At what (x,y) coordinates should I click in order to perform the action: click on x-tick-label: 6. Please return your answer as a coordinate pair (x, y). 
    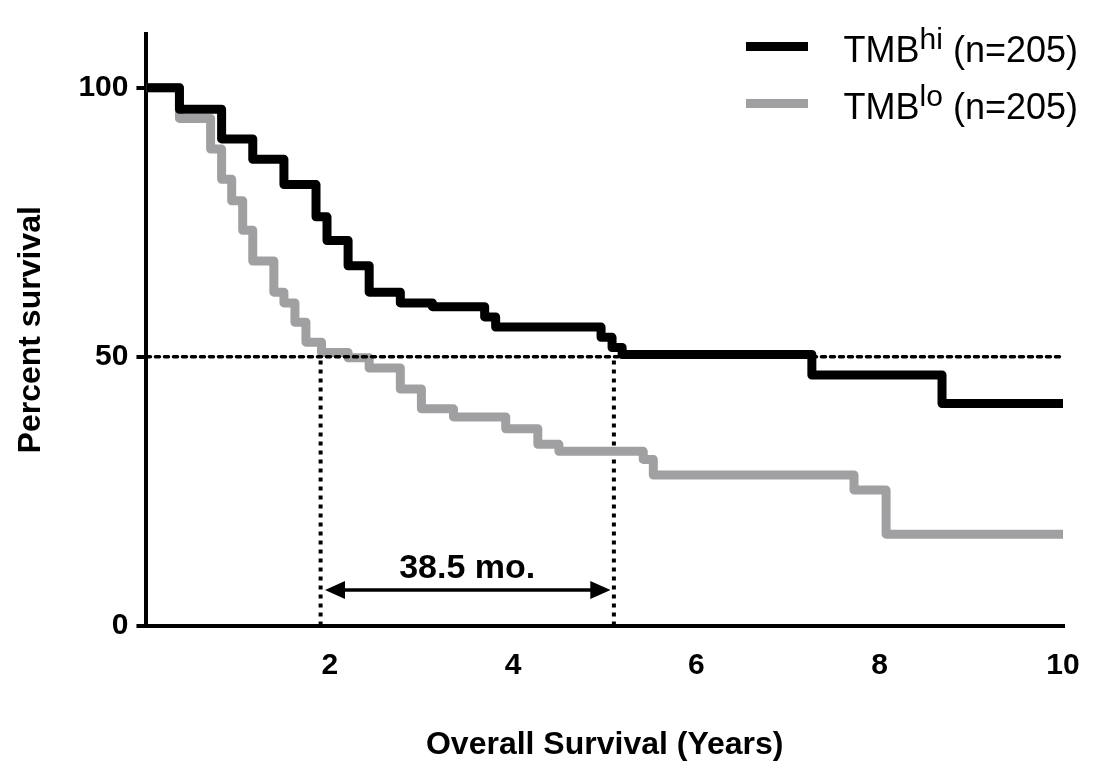
    Looking at the image, I should click on (696, 663).